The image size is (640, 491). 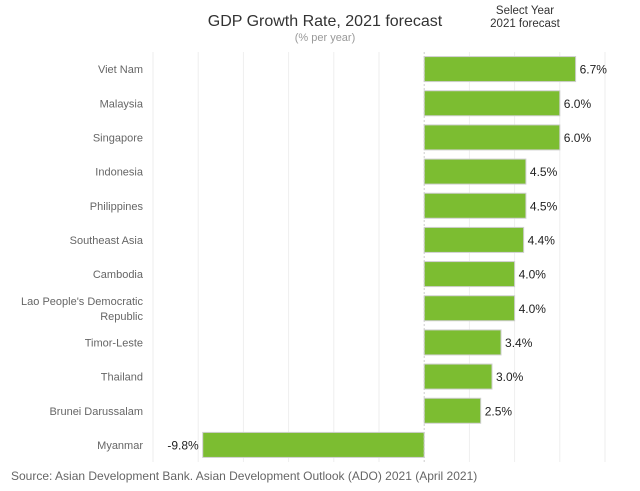 I want to click on category-label: Viet Nam, so click(x=120, y=70).